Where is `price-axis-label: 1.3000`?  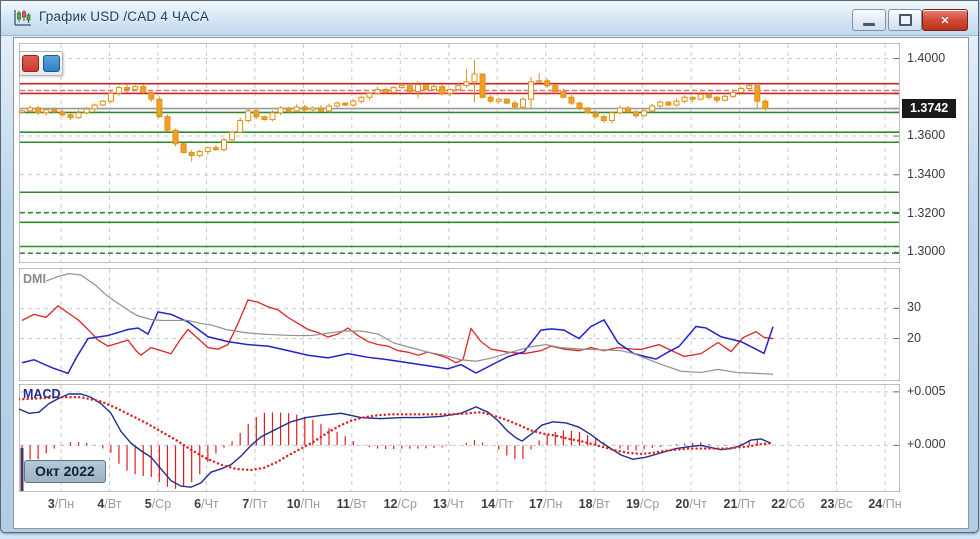
price-axis-label: 1.3000 is located at coordinates (926, 251).